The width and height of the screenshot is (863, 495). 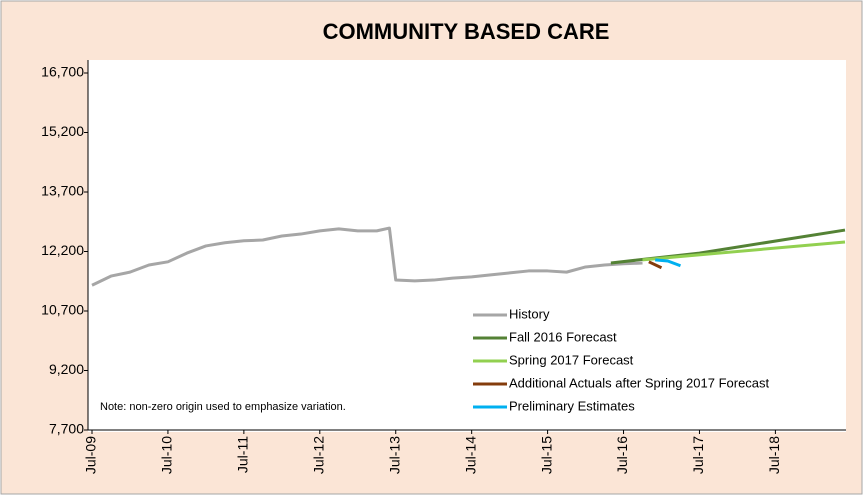 I want to click on legend-label: Preliminary Estimates, so click(x=572, y=405).